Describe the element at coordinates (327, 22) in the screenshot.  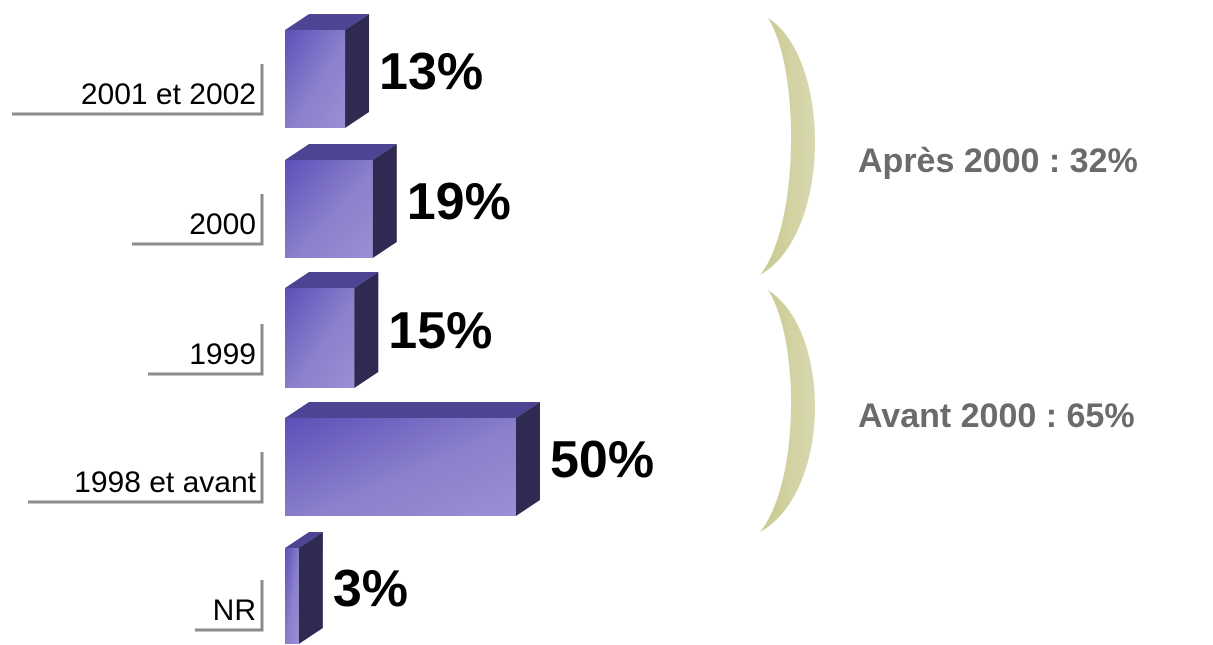
I see `bar-top-2001-et-2002` at that location.